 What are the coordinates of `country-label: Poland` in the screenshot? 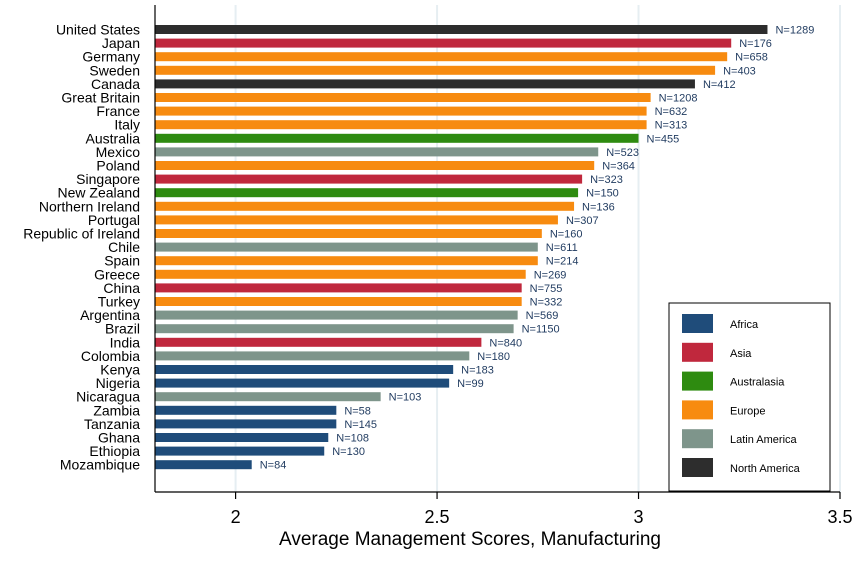 It's located at (118, 166).